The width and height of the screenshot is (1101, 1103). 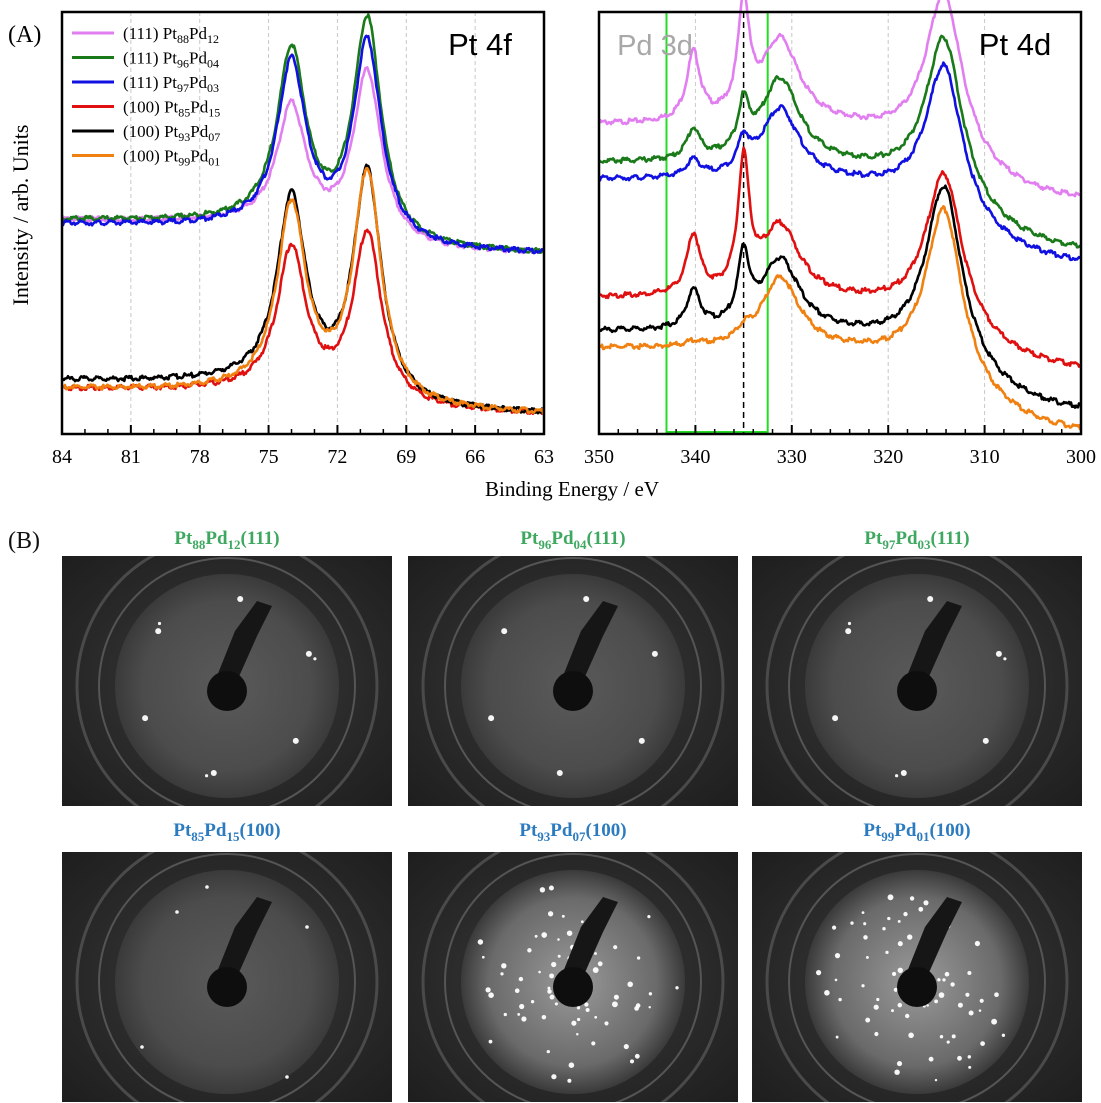 I want to click on legend-entry: (111) Pt96Pd04, so click(x=171, y=60).